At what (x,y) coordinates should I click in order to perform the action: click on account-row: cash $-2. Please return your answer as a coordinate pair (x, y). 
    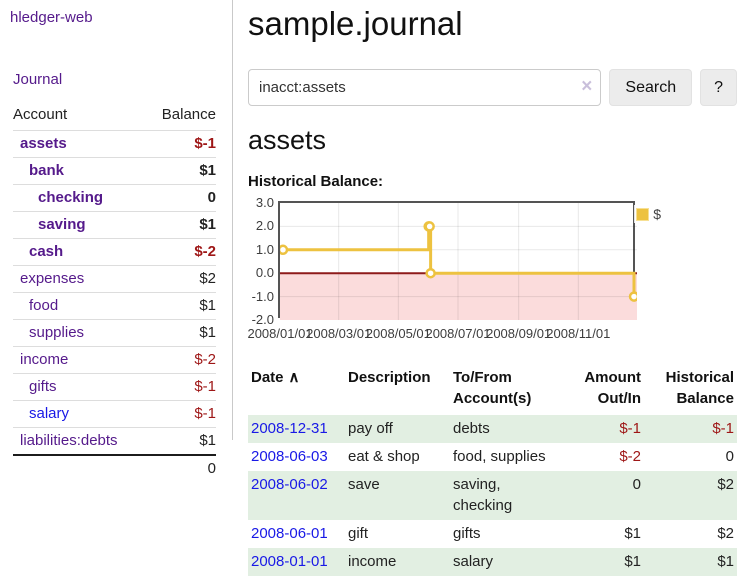
    Looking at the image, I should click on (114, 252).